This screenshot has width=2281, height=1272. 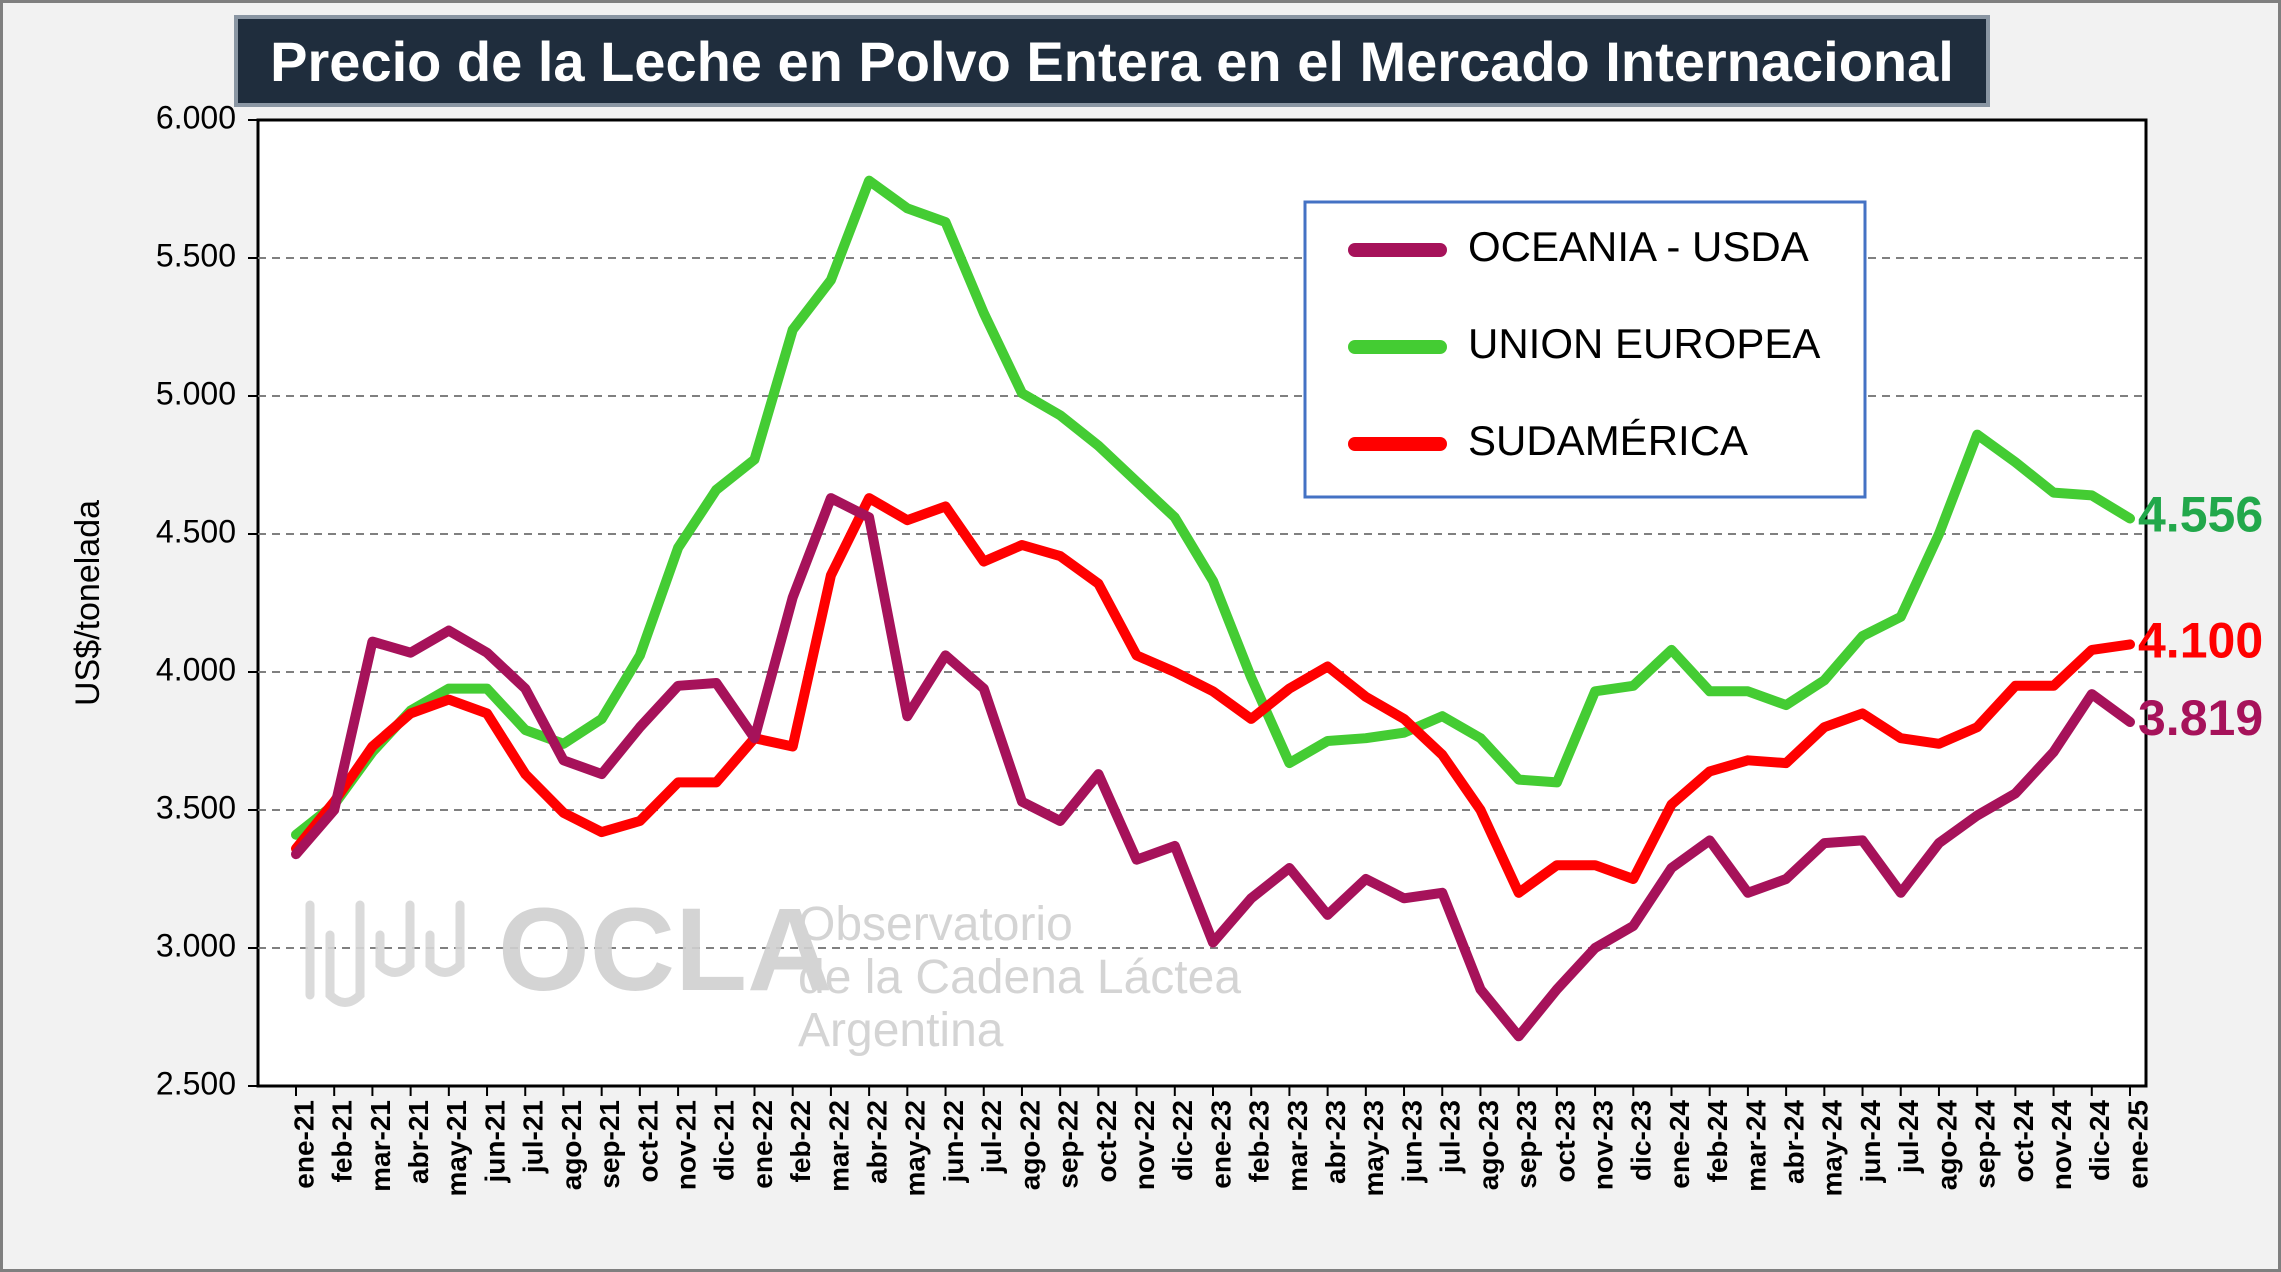 I want to click on x-tick-label: may-21, so click(x=456, y=1148).